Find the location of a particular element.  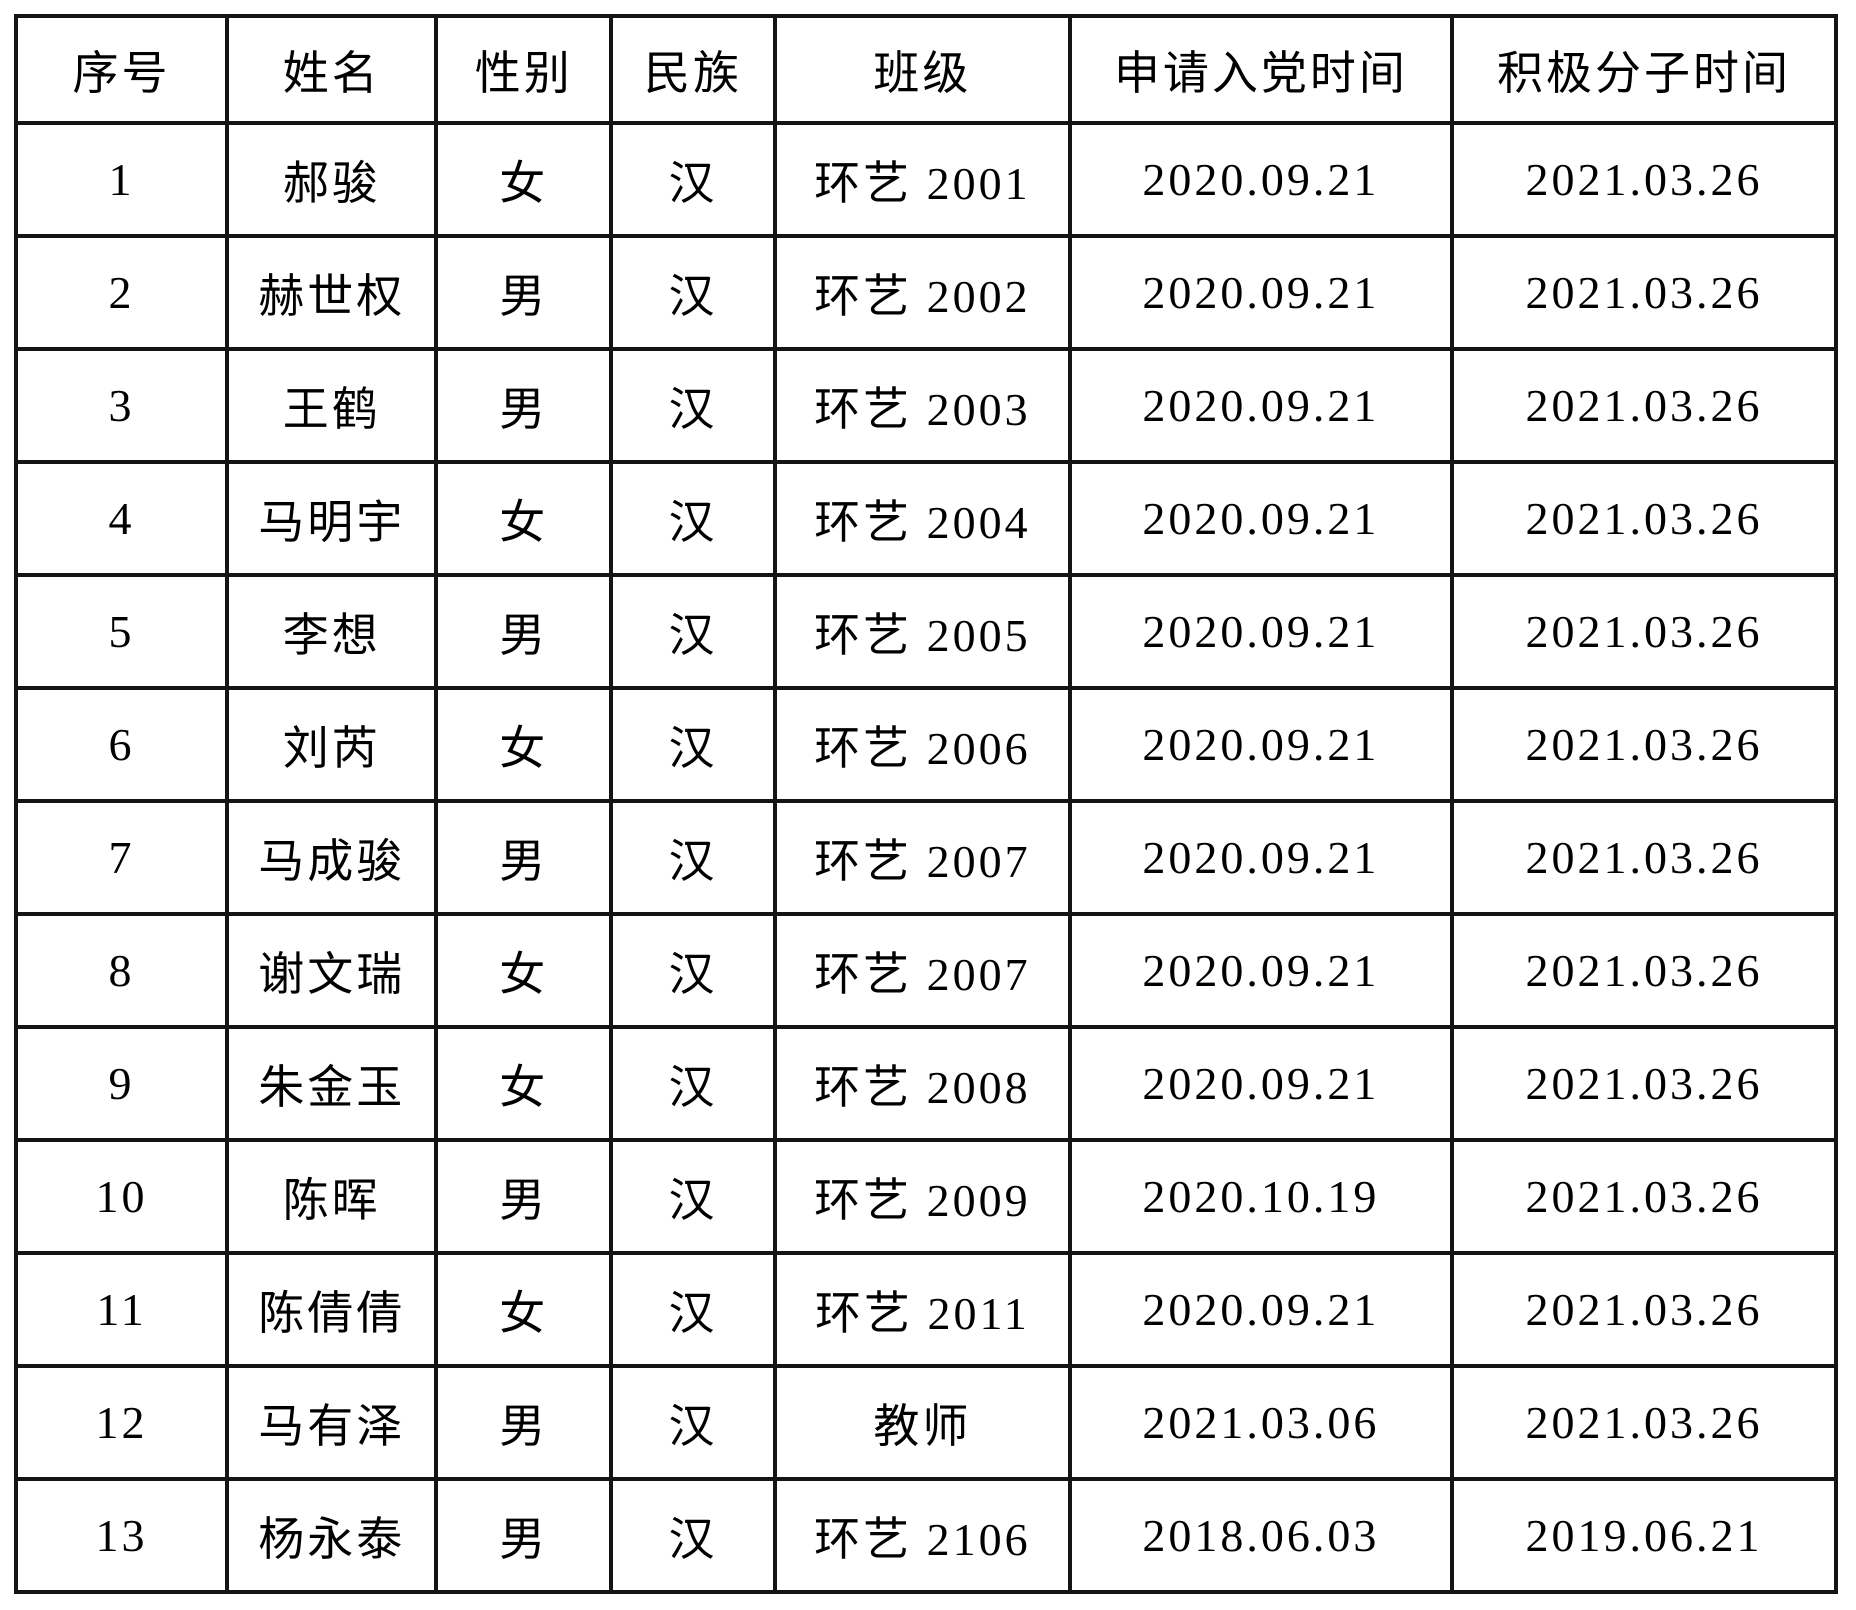

header-index: 序号 is located at coordinates (121, 69).